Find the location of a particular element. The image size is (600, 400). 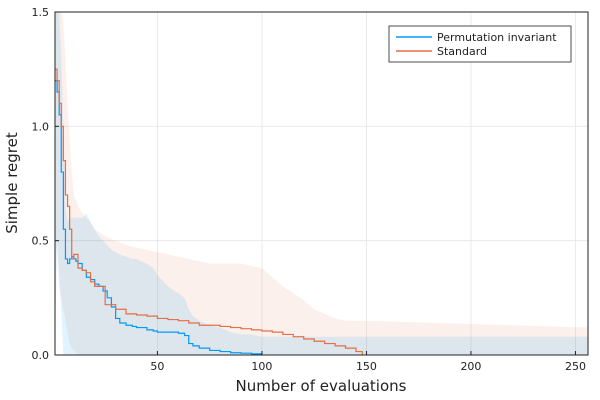

legend-label-permutation-invariant: Permutation invariant is located at coordinates (497, 37).